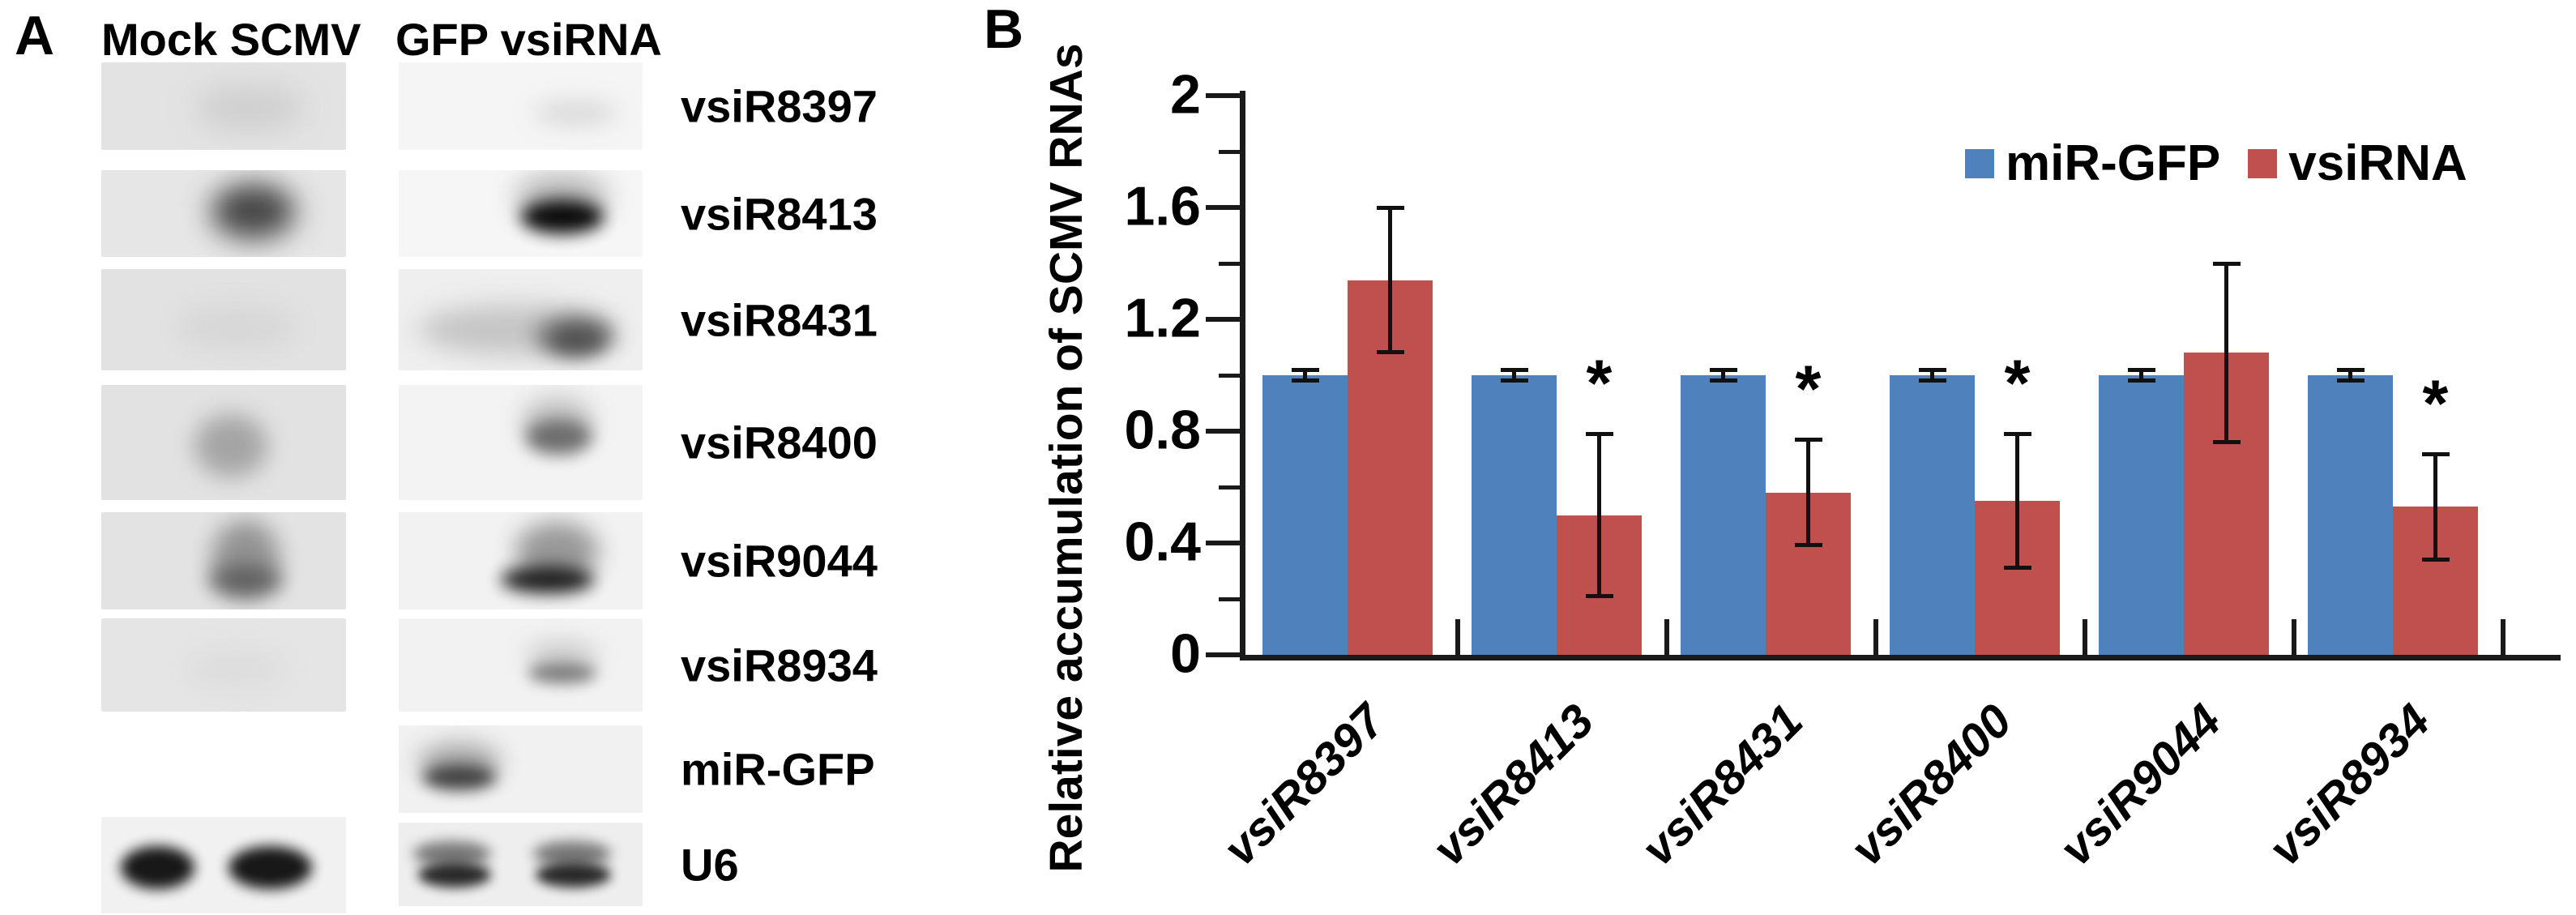  Describe the element at coordinates (779, 106) in the screenshot. I see `blot-row-label-vsiR8397: vsiR8397` at that location.